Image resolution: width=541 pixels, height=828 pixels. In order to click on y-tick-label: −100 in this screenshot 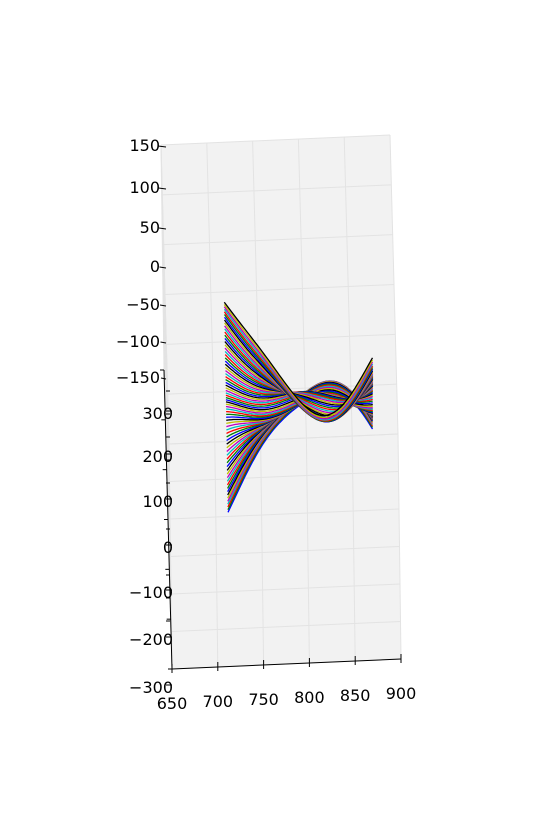, I will do `click(151, 592)`.